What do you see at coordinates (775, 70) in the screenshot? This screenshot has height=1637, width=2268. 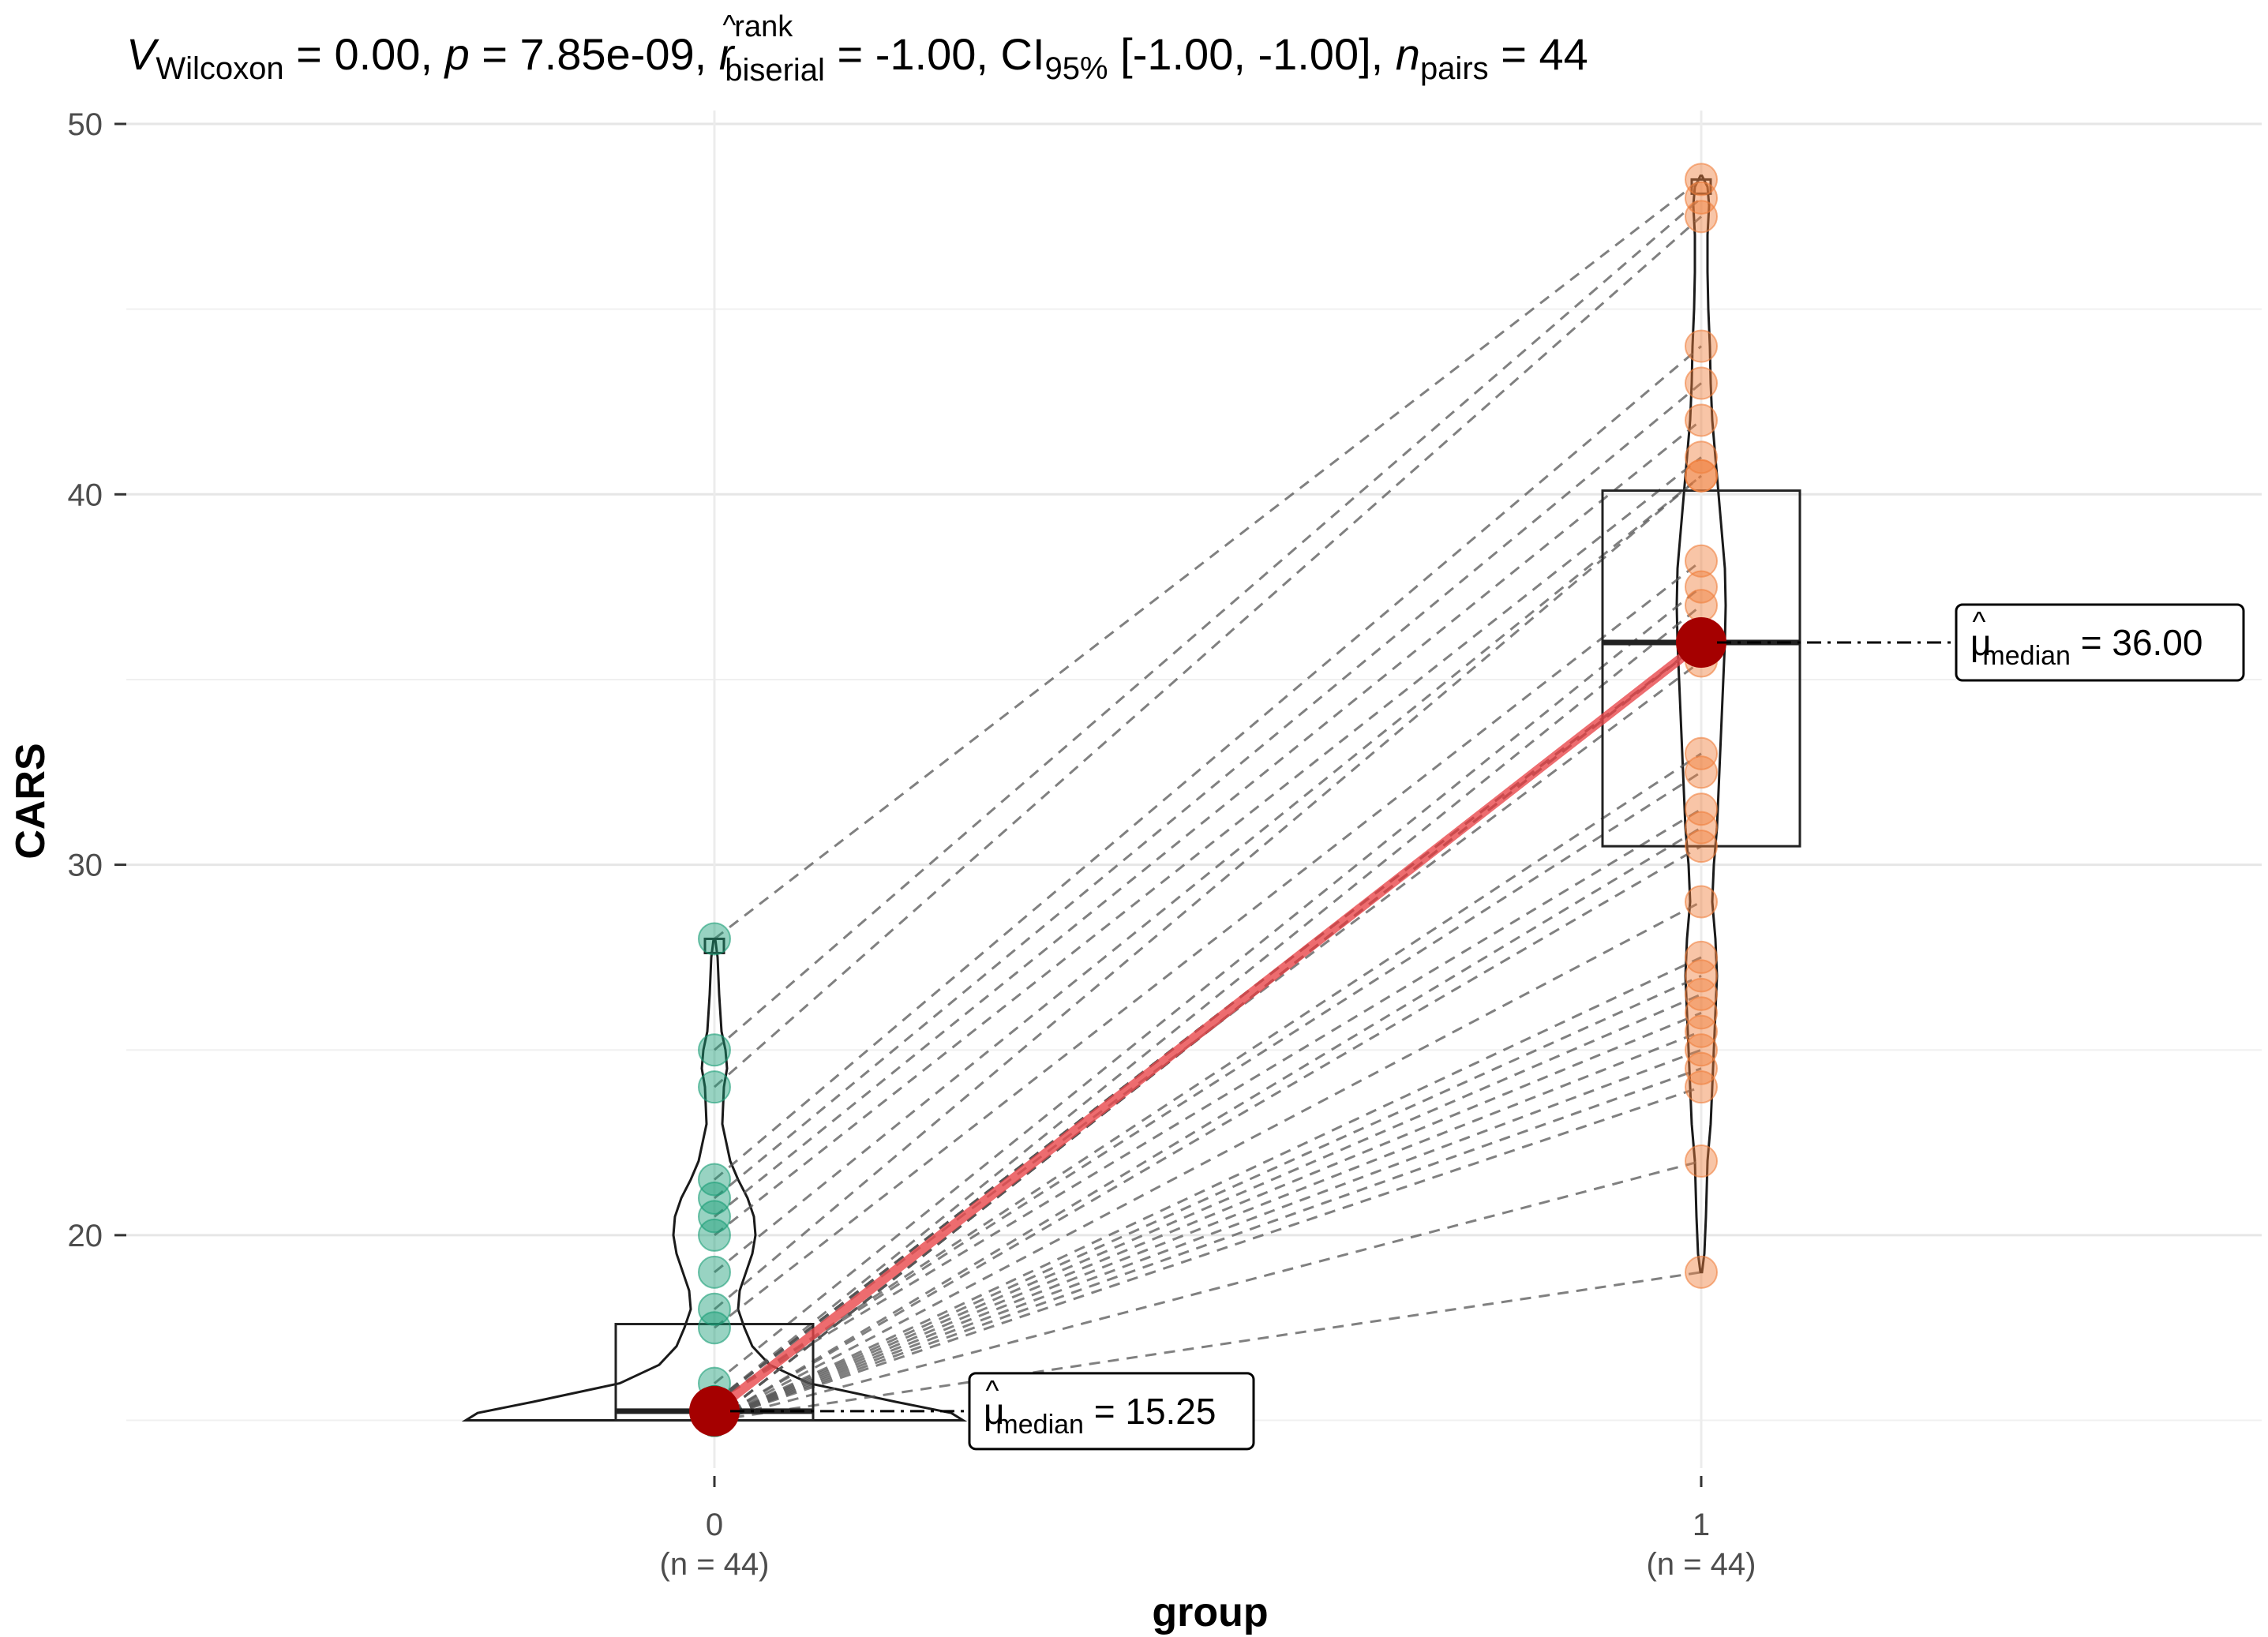 I see `subtitle-r-sub: biserial` at bounding box center [775, 70].